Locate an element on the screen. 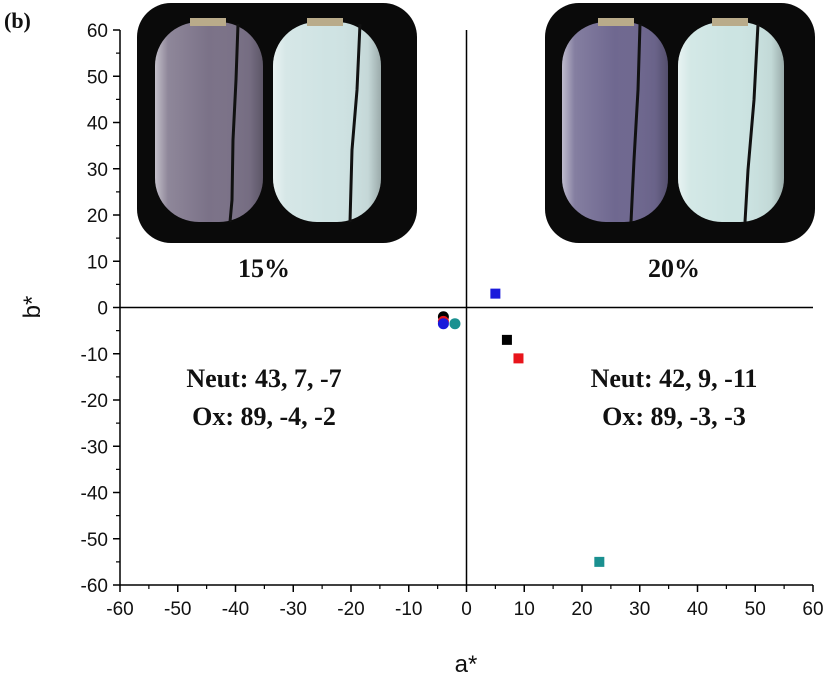 Image resolution: width=827 pixels, height=682 pixels. y-tick-label: 10 is located at coordinates (97, 262).